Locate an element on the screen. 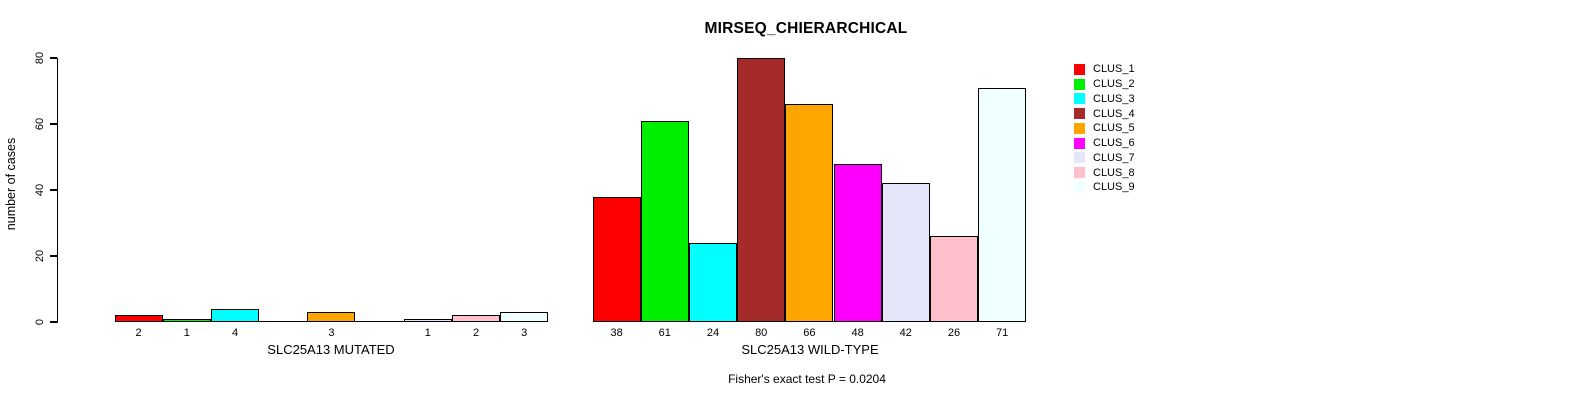  bar-value-label: 38 is located at coordinates (616, 333).